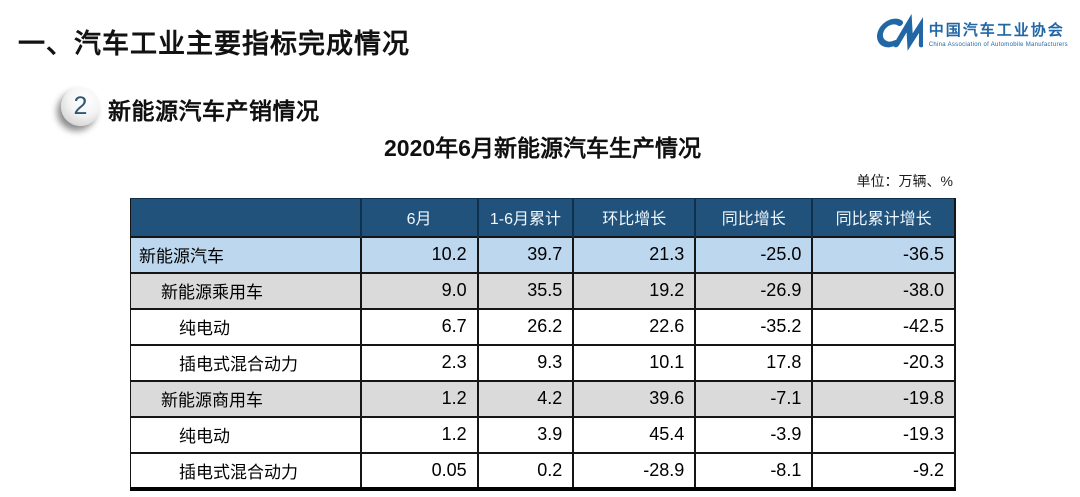 The width and height of the screenshot is (1080, 497). Describe the element at coordinates (418, 326) in the screenshot. I see `data-value-cell: 6.7` at that location.